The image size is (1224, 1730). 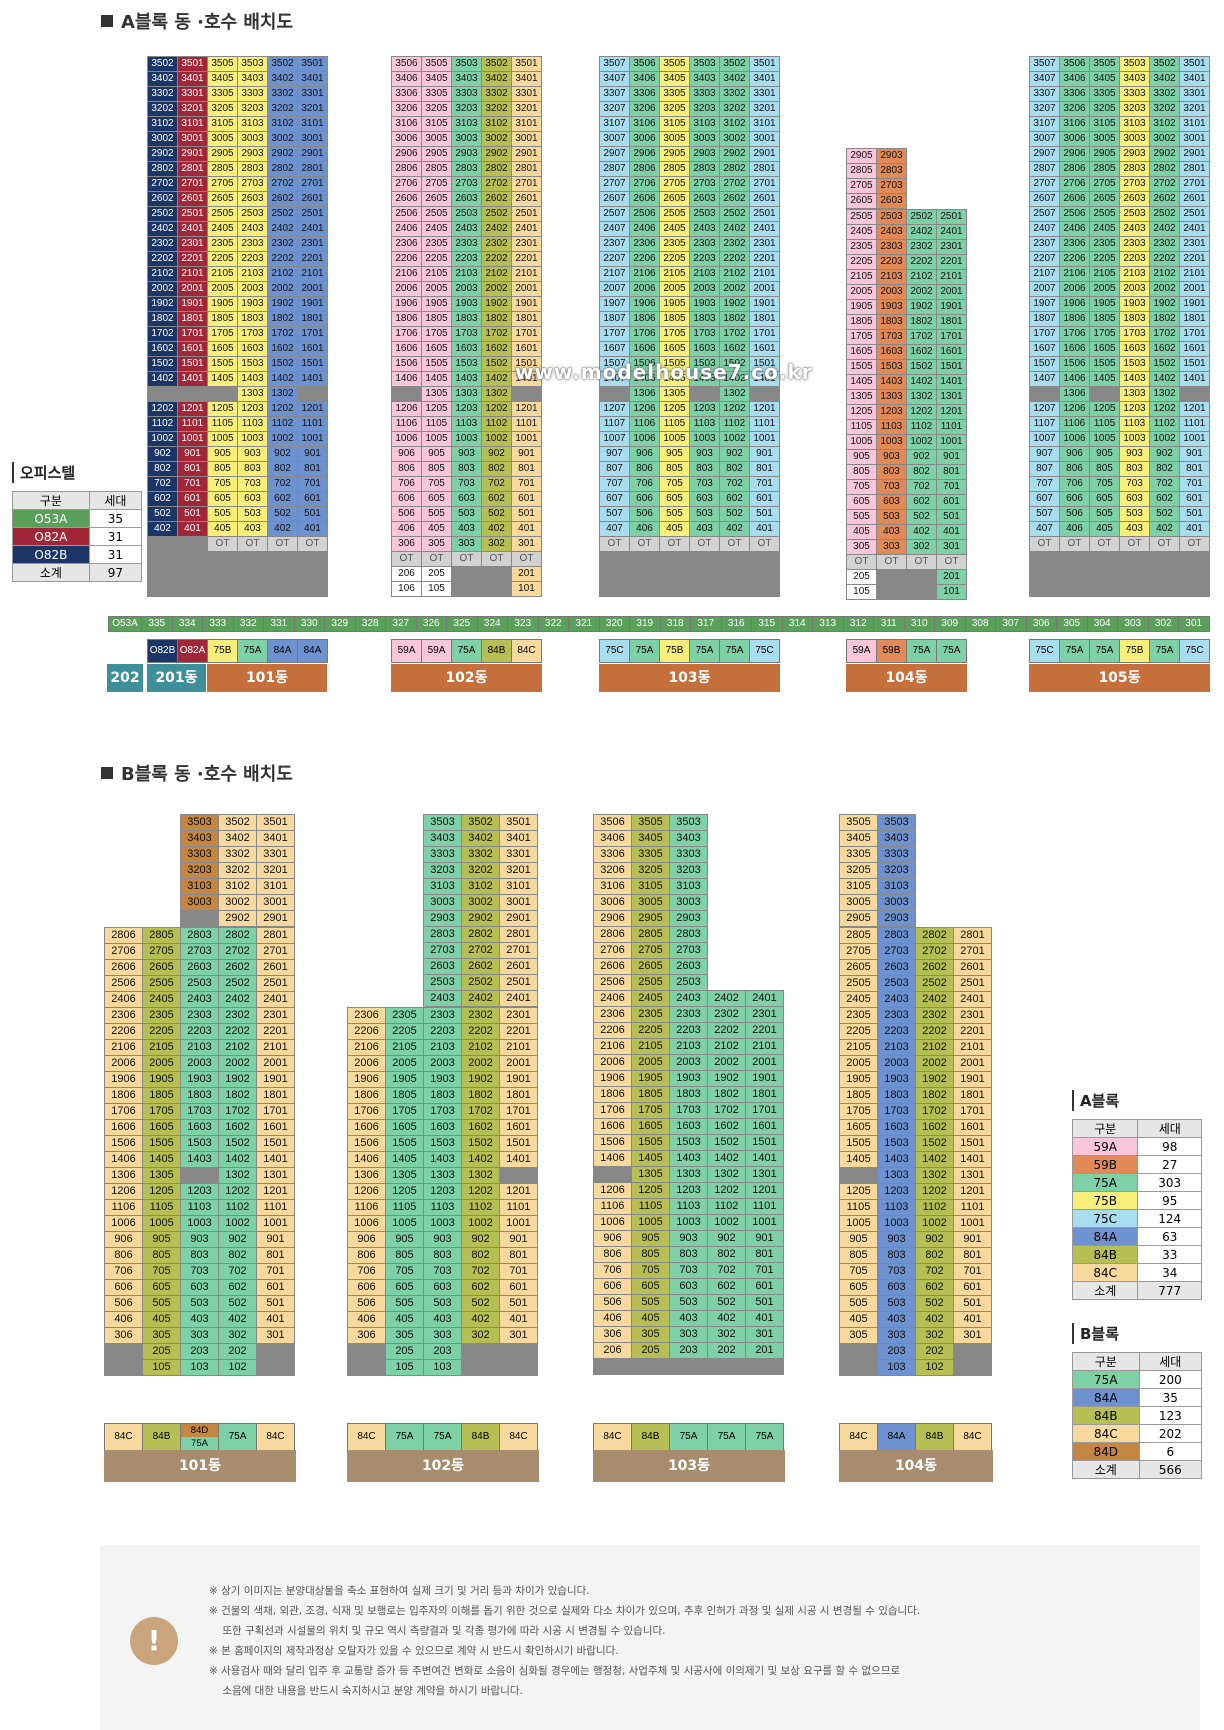 I want to click on open-terrace: 1101, so click(x=951, y=427).